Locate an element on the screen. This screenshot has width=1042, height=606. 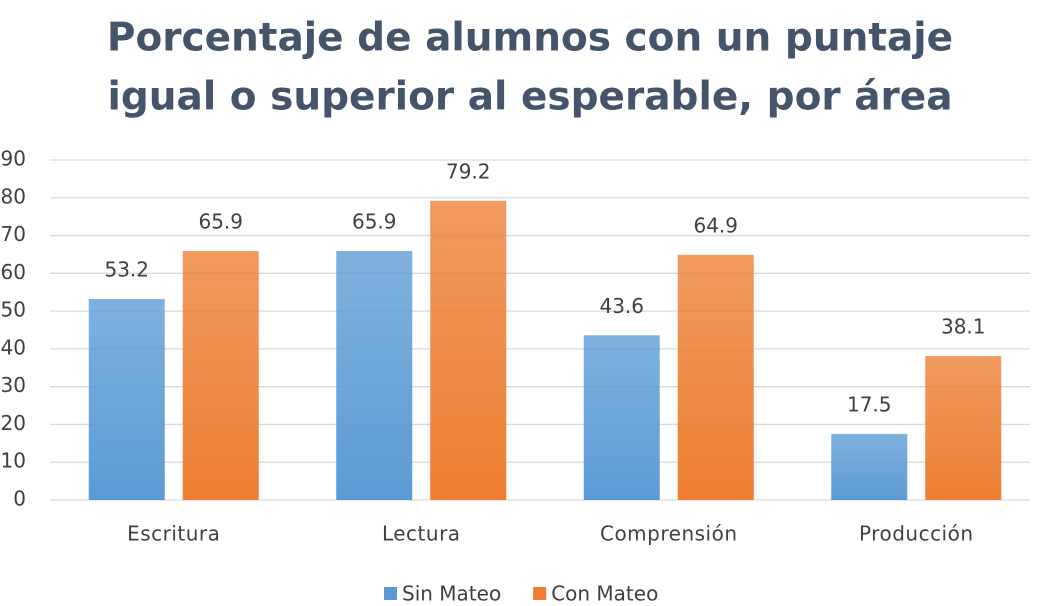
data-label: 53.2 is located at coordinates (126, 270).